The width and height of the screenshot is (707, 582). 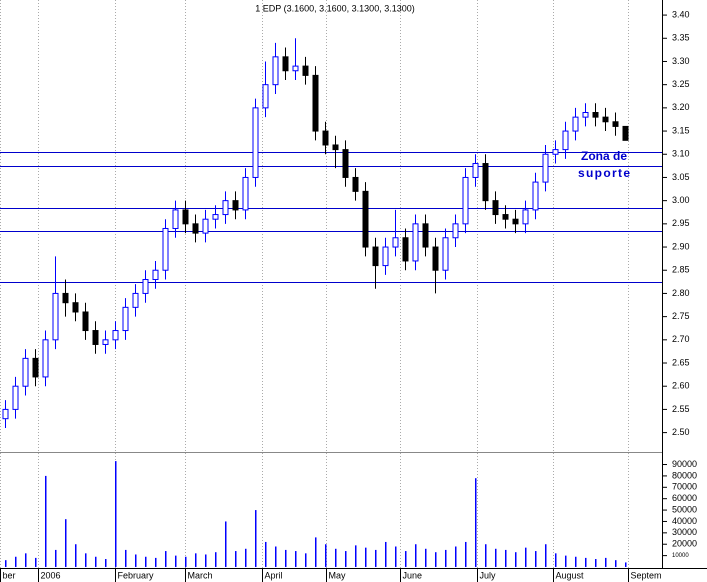 I want to click on x-tick-label: July, so click(x=488, y=575).